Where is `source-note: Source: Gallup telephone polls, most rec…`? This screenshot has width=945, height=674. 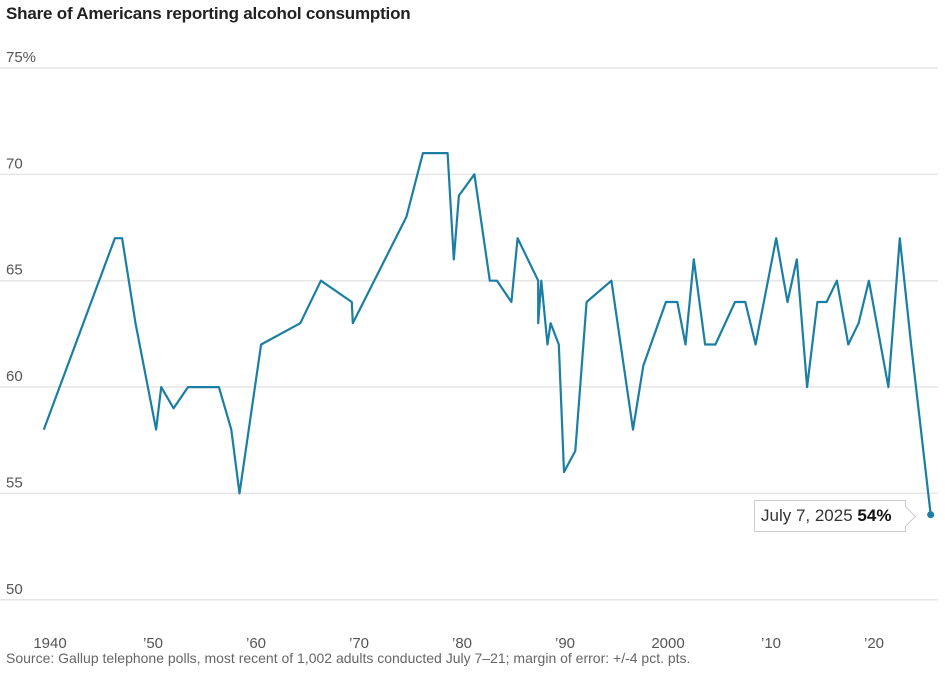 source-note: Source: Gallup telephone polls, most rec… is located at coordinates (348, 658).